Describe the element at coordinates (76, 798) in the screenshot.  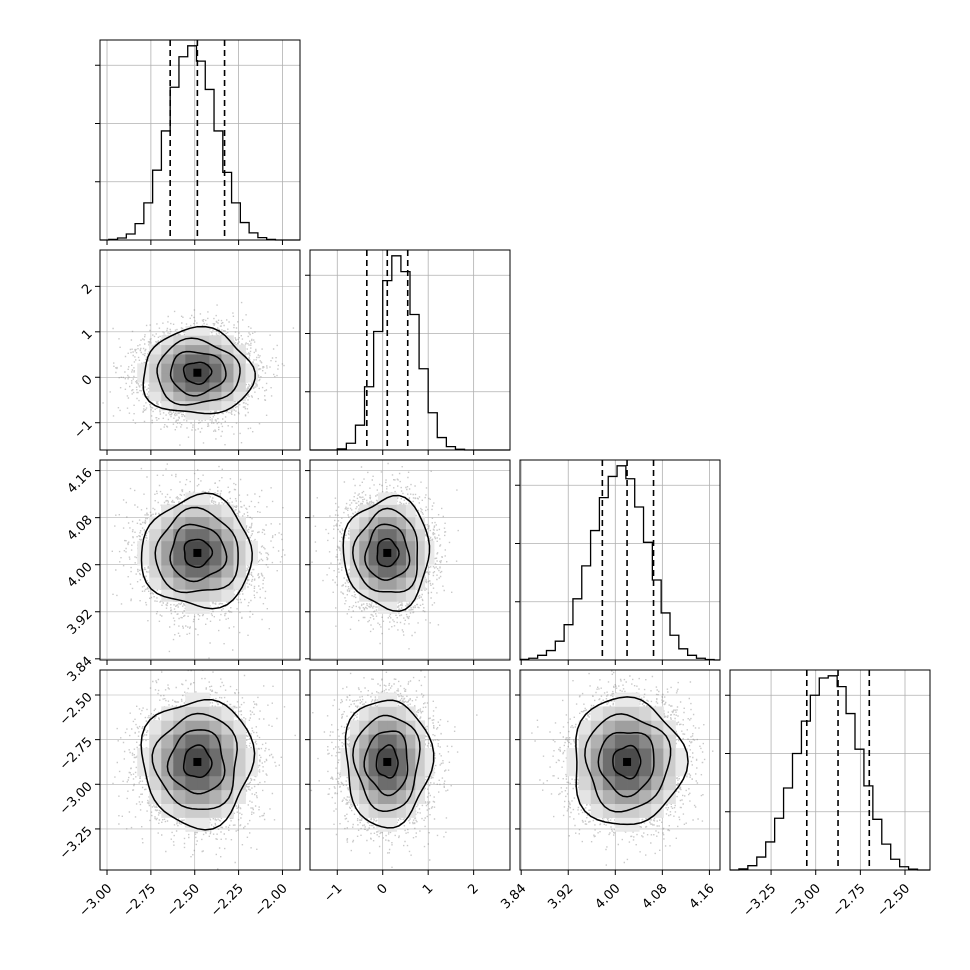
I see `y-tick-label: −3.00` at that location.